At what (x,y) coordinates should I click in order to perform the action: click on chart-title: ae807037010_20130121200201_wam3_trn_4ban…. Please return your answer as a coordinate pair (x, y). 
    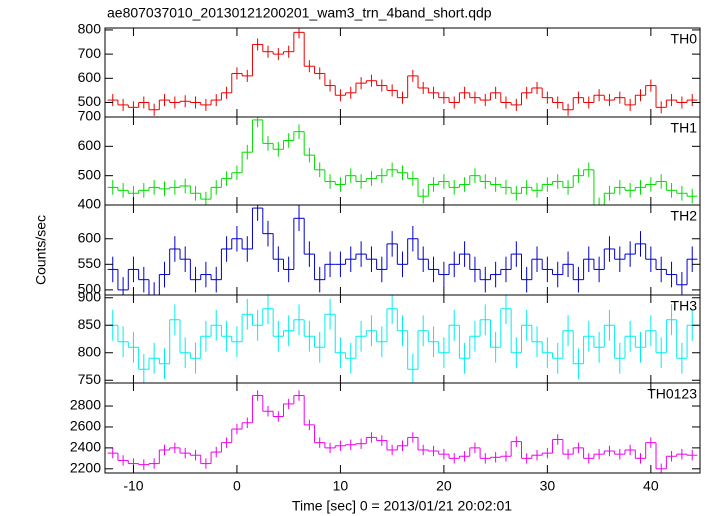
    Looking at the image, I should click on (299, 13).